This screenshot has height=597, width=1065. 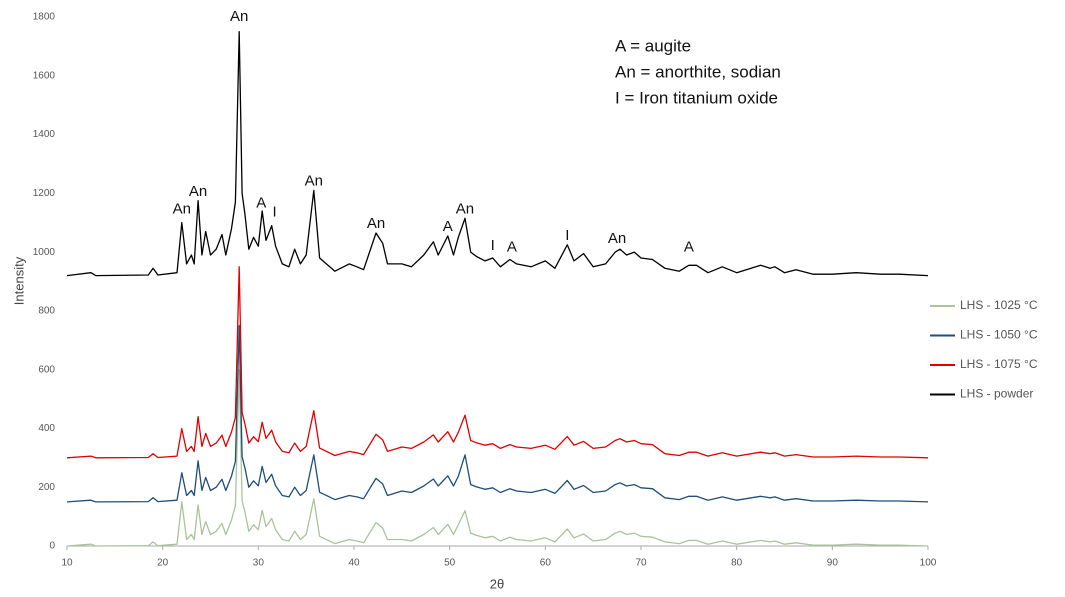 What do you see at coordinates (928, 563) in the screenshot?
I see `x-tick-label: 100` at bounding box center [928, 563].